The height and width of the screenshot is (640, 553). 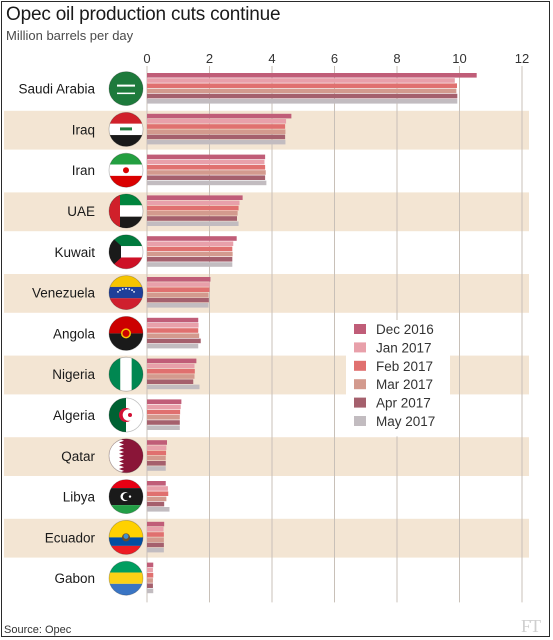 What do you see at coordinates (70, 537) in the screenshot?
I see `category-label: Ecuador` at bounding box center [70, 537].